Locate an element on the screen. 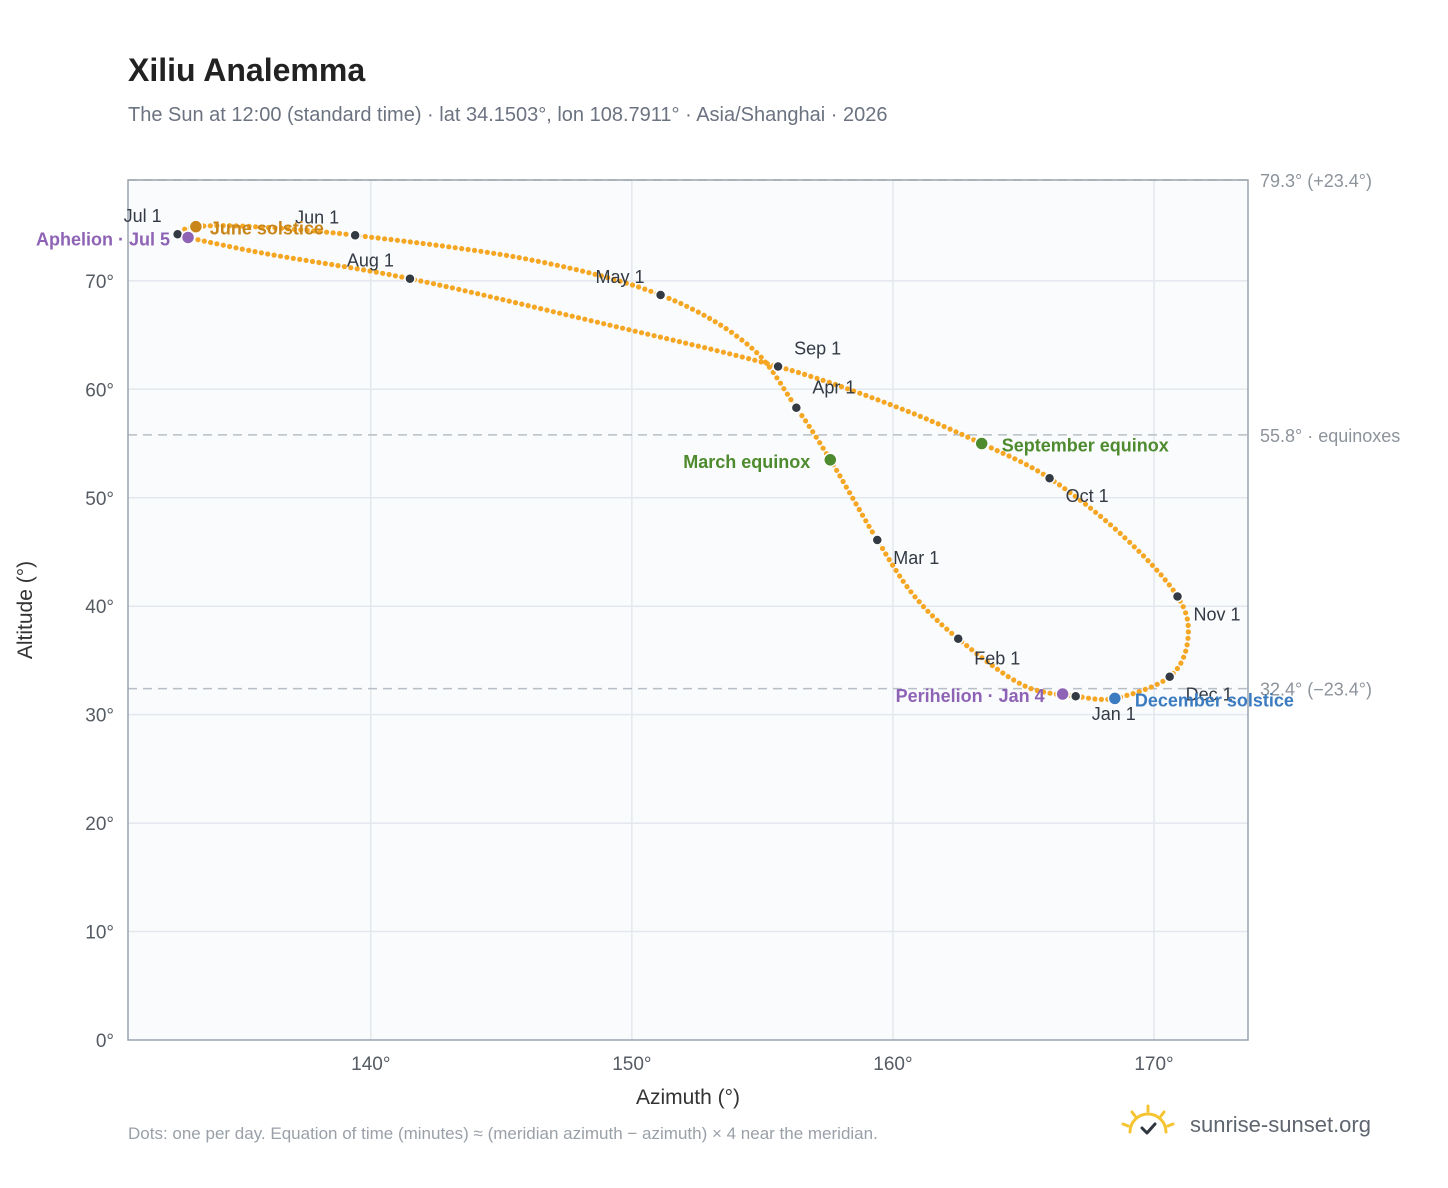 The height and width of the screenshot is (1188, 1448). y-tick-label: 40° is located at coordinates (99, 607).